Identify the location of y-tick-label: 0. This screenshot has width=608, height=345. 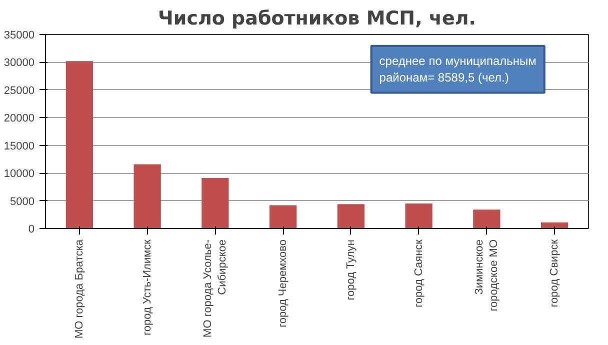
(31, 230).